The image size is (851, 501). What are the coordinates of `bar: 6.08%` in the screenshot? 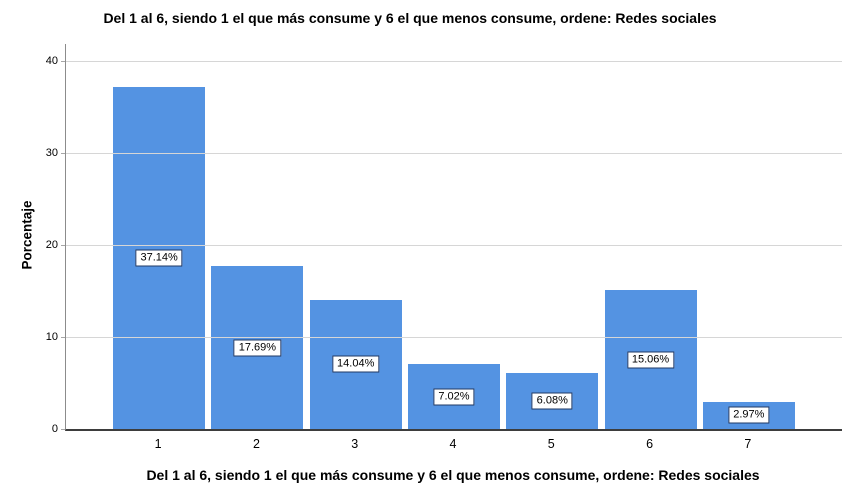 It's located at (552, 401).